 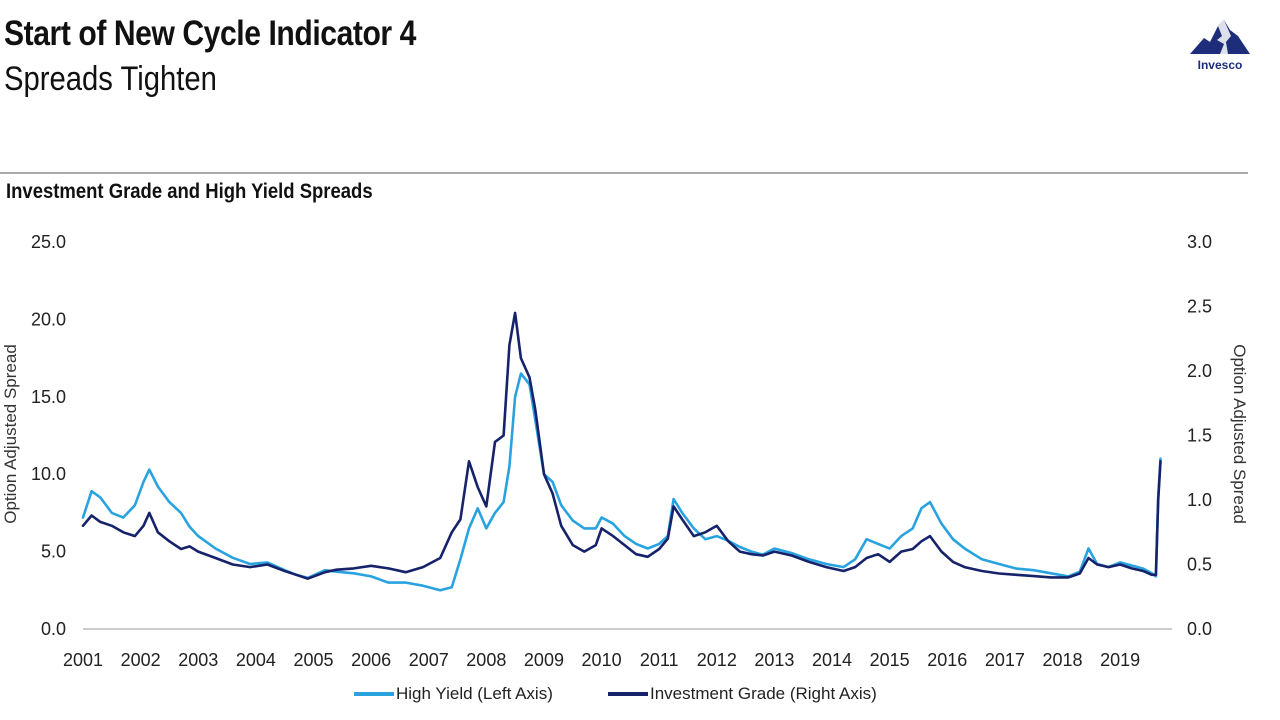 I want to click on legend-swatch-high-yield, so click(x=374, y=694).